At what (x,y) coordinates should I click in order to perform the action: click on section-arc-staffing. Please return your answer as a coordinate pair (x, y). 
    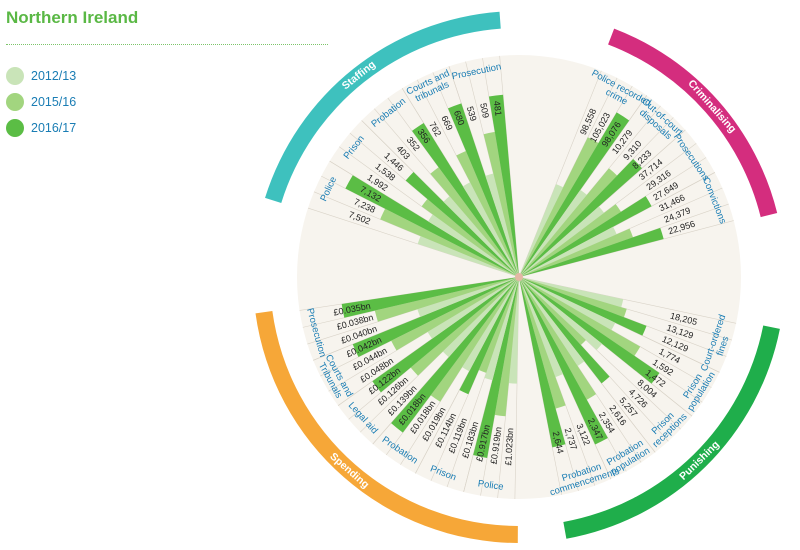
    Looking at the image, I should click on (383, 107).